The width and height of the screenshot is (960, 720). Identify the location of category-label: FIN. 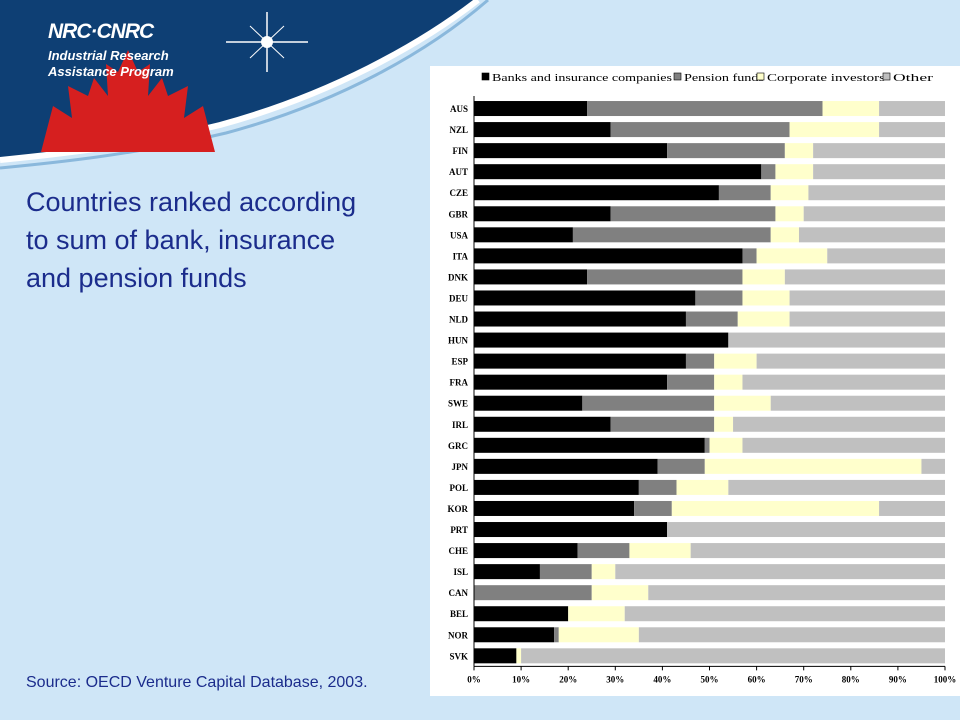
(461, 151).